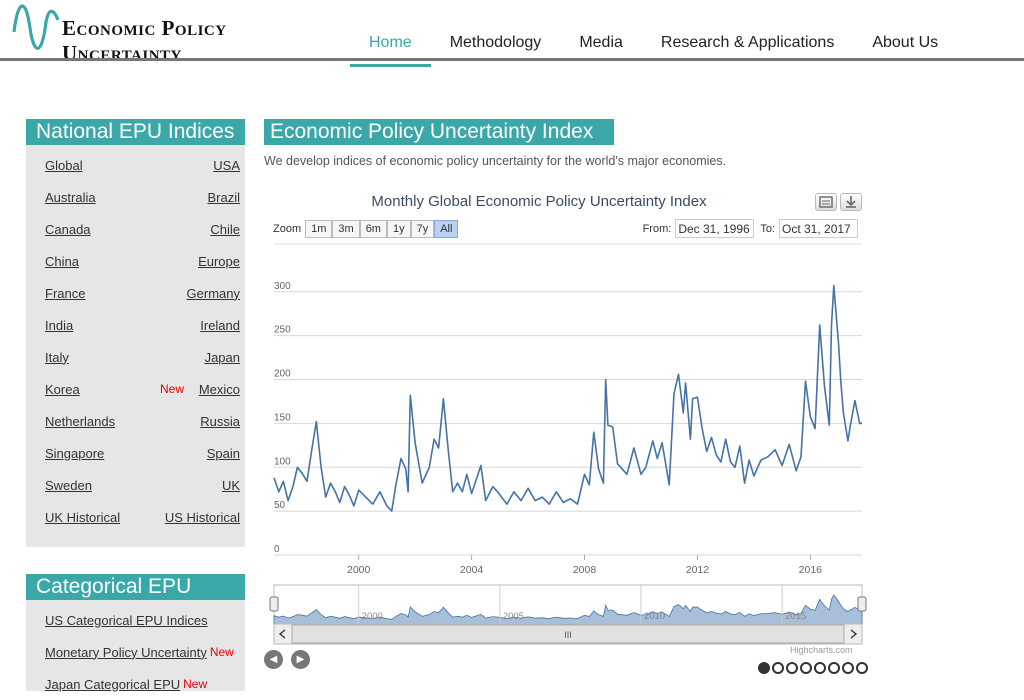 This screenshot has height=700, width=1024. I want to click on print-icon, so click(826, 202).